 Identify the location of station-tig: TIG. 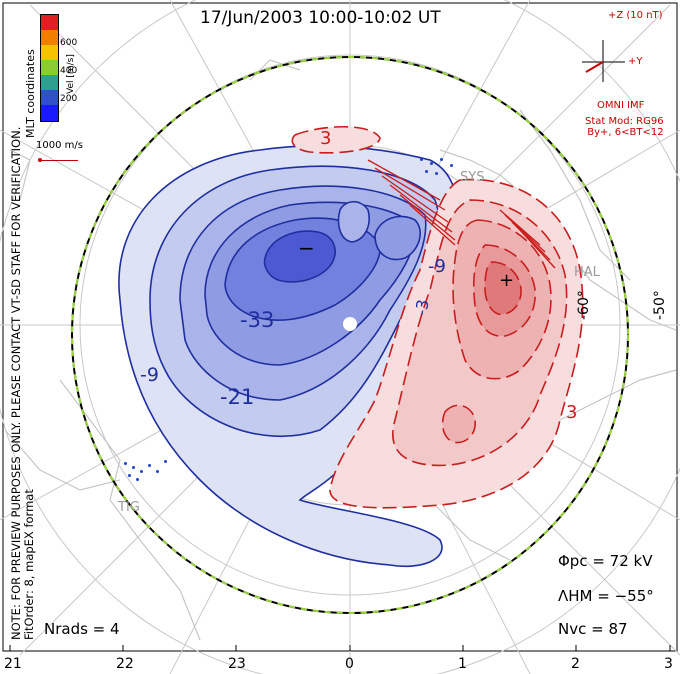
(129, 507).